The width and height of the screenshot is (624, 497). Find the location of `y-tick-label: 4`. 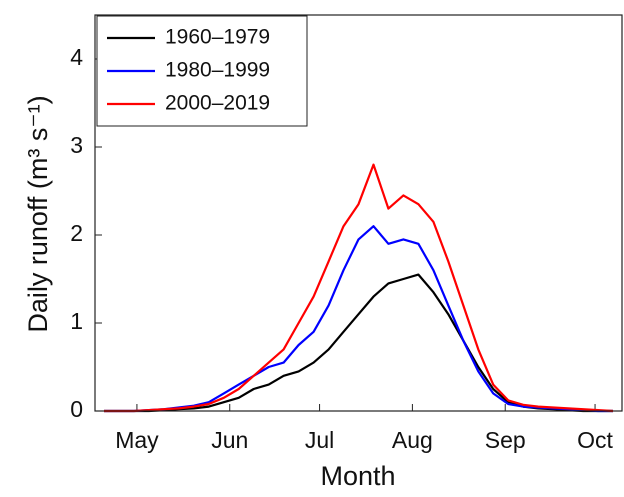

y-tick-label: 4 is located at coordinates (76, 57).